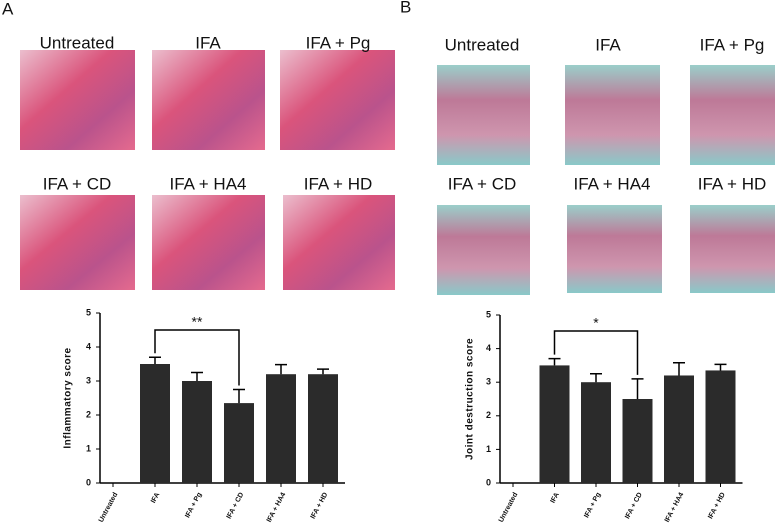 This screenshot has height=528, width=778. I want to click on significance-label: *, so click(596, 323).